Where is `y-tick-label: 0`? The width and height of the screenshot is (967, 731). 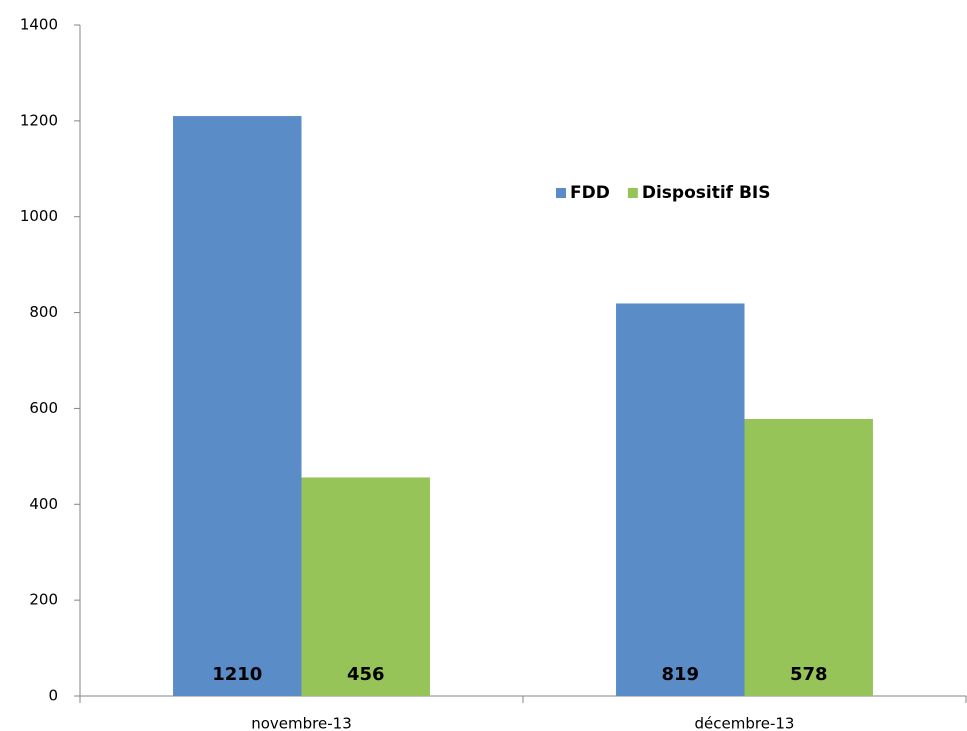 y-tick-label: 0 is located at coordinates (53, 696).